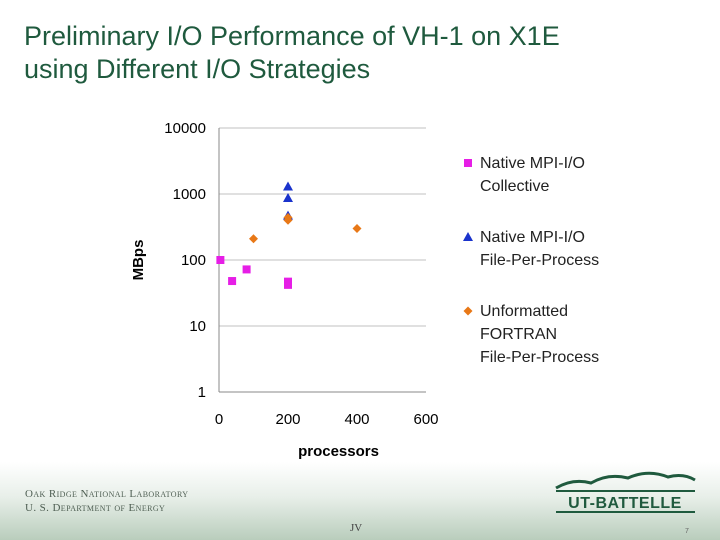 The width and height of the screenshot is (720, 540). Describe the element at coordinates (625, 503) in the screenshot. I see `logo-text: UT-BATTELLE` at that location.